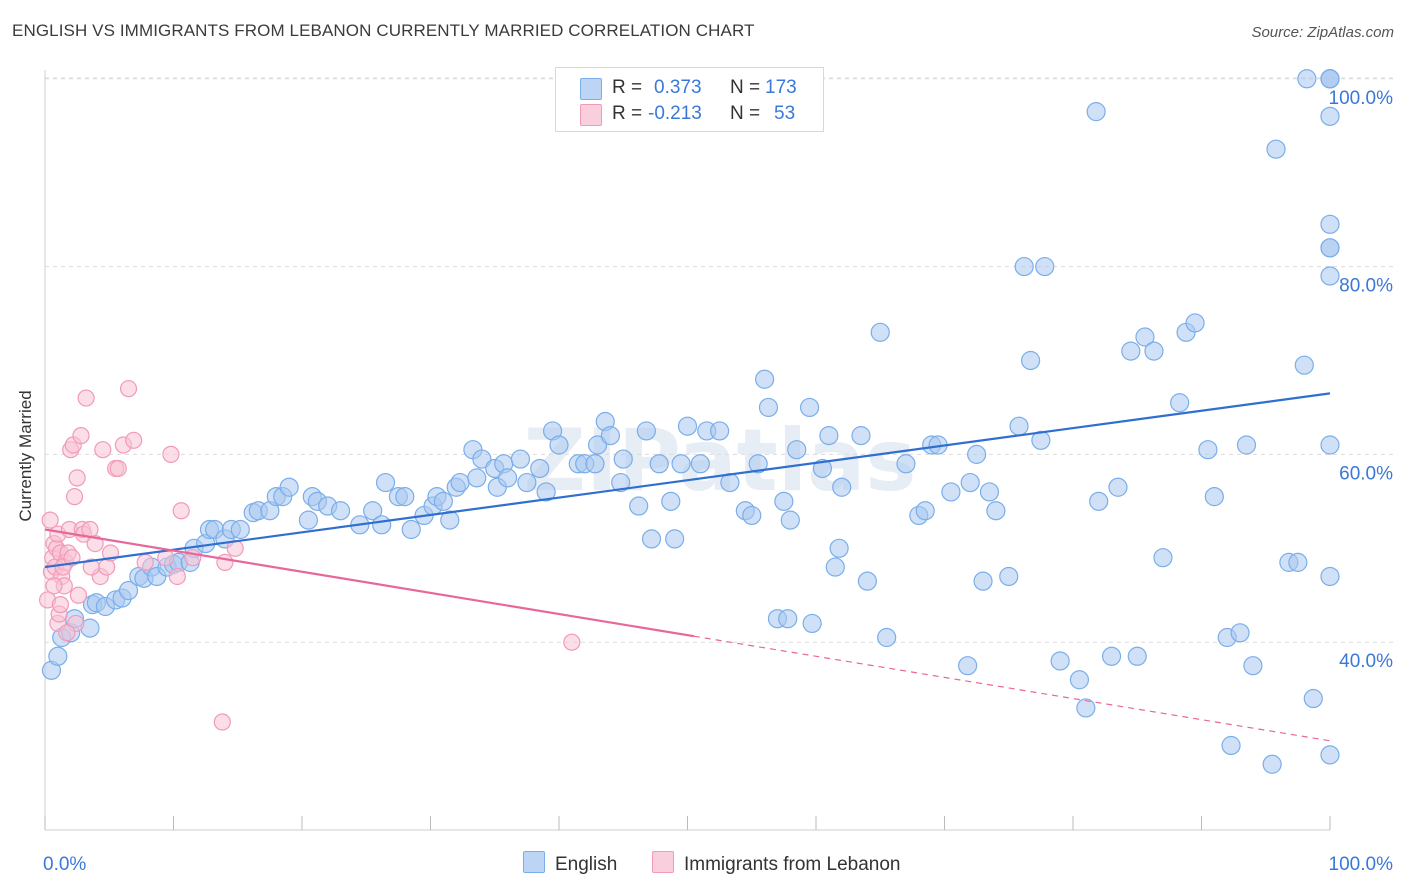 The height and width of the screenshot is (892, 1406). Describe the element at coordinates (785, 113) in the screenshot. I see `legend-n-value-lebanon: 53` at that location.